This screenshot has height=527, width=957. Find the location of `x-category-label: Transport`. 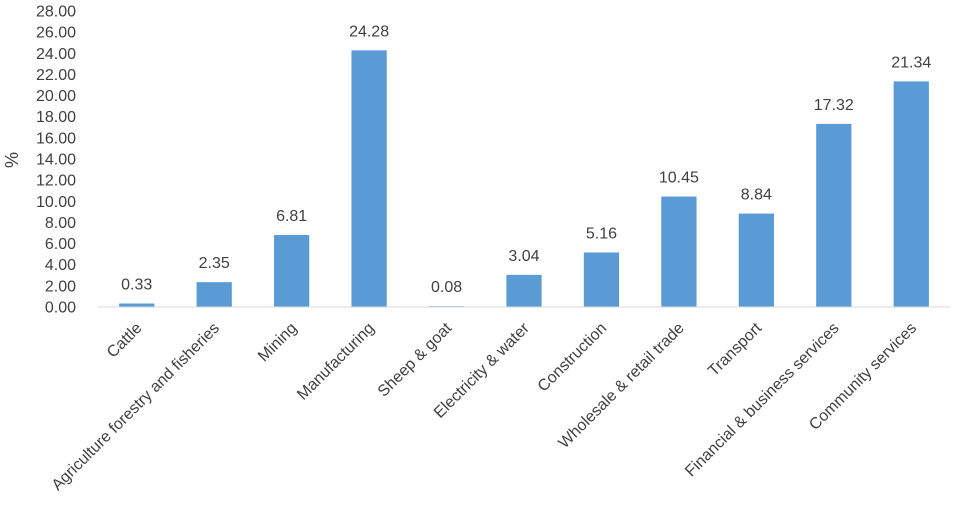

x-category-label: Transport is located at coordinates (735, 349).